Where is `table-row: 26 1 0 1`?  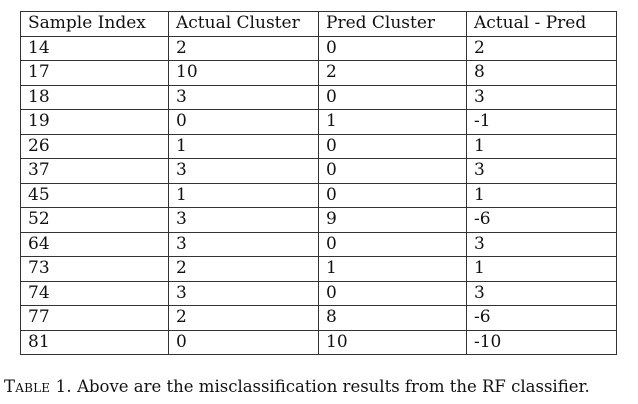 table-row: 26 1 0 1 is located at coordinates (318, 146).